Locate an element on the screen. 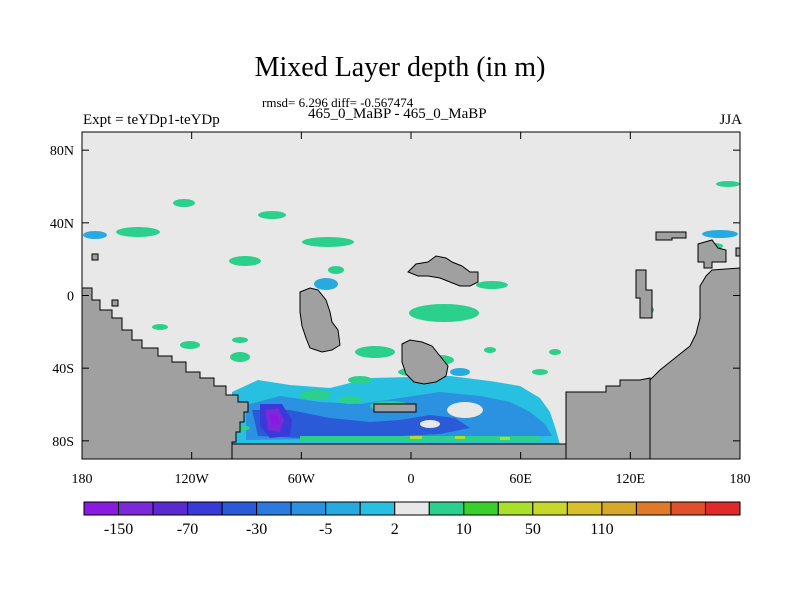 This screenshot has width=800, height=600. colorbar-label: 110 is located at coordinates (601, 529).